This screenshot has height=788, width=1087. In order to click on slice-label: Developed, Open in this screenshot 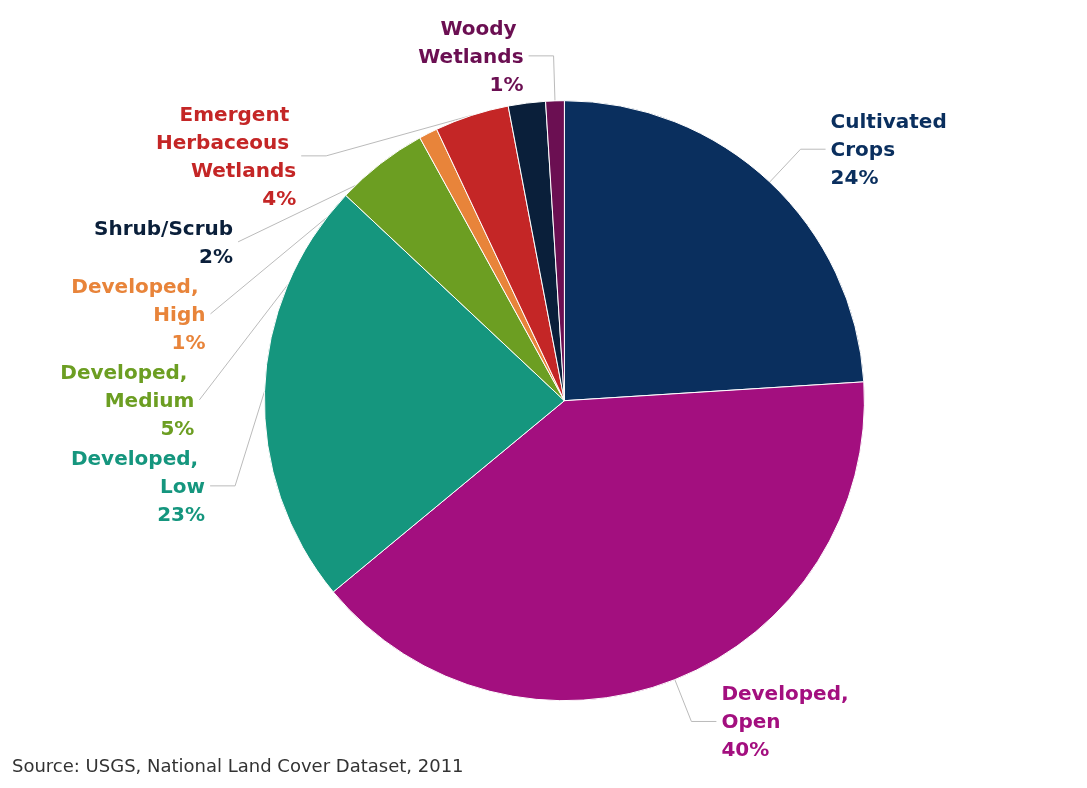, I will do `click(788, 707)`.